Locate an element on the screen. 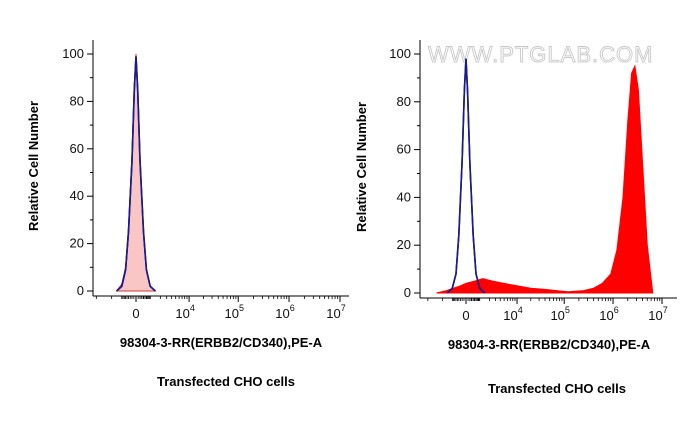 This screenshot has width=698, height=431. watermark: WWW.PTGLAB.COM is located at coordinates (540, 54).